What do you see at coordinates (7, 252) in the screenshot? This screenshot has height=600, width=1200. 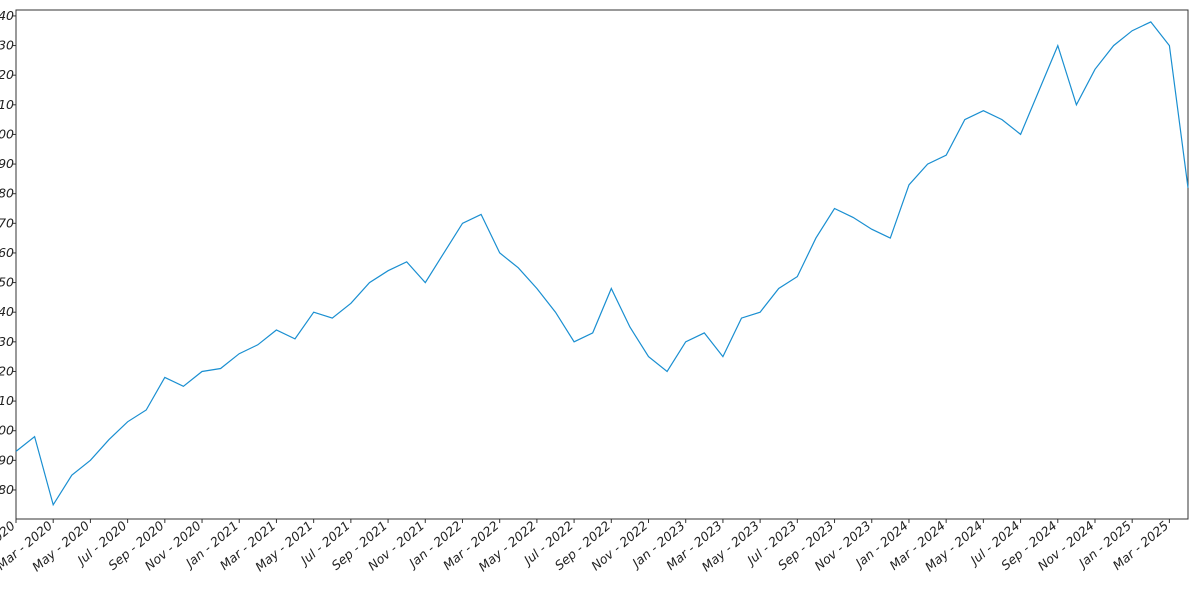 I see `y-tick-label: 160` at bounding box center [7, 252].